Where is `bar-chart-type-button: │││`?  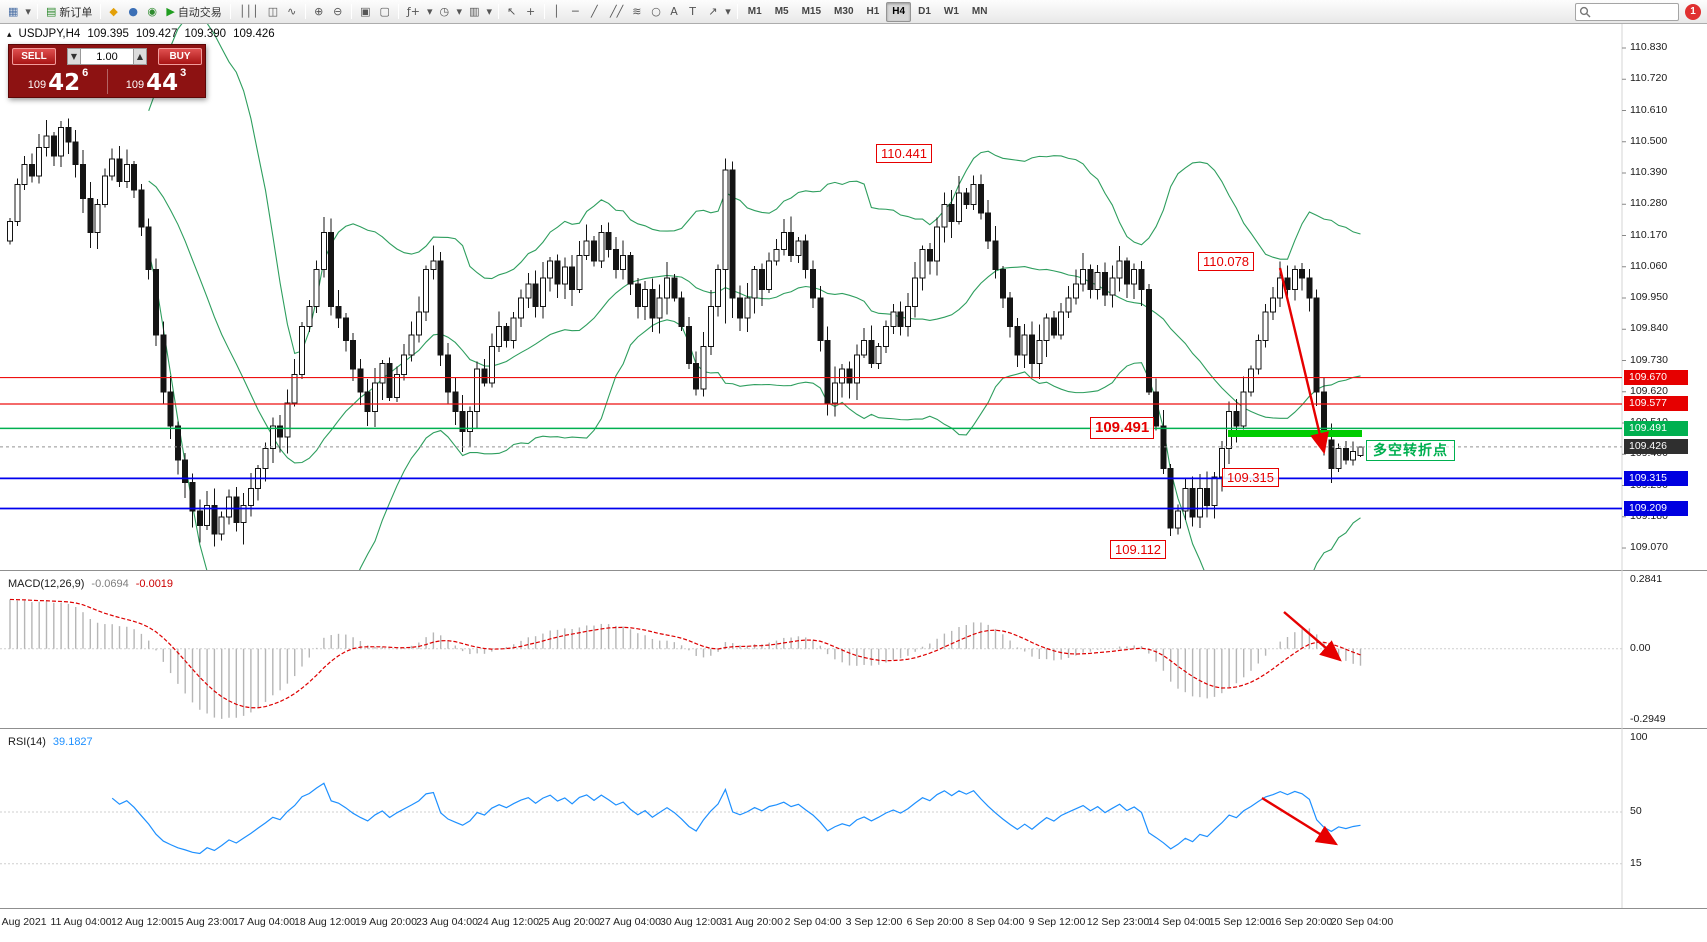 bar-chart-type-button: │││ is located at coordinates (249, 12).